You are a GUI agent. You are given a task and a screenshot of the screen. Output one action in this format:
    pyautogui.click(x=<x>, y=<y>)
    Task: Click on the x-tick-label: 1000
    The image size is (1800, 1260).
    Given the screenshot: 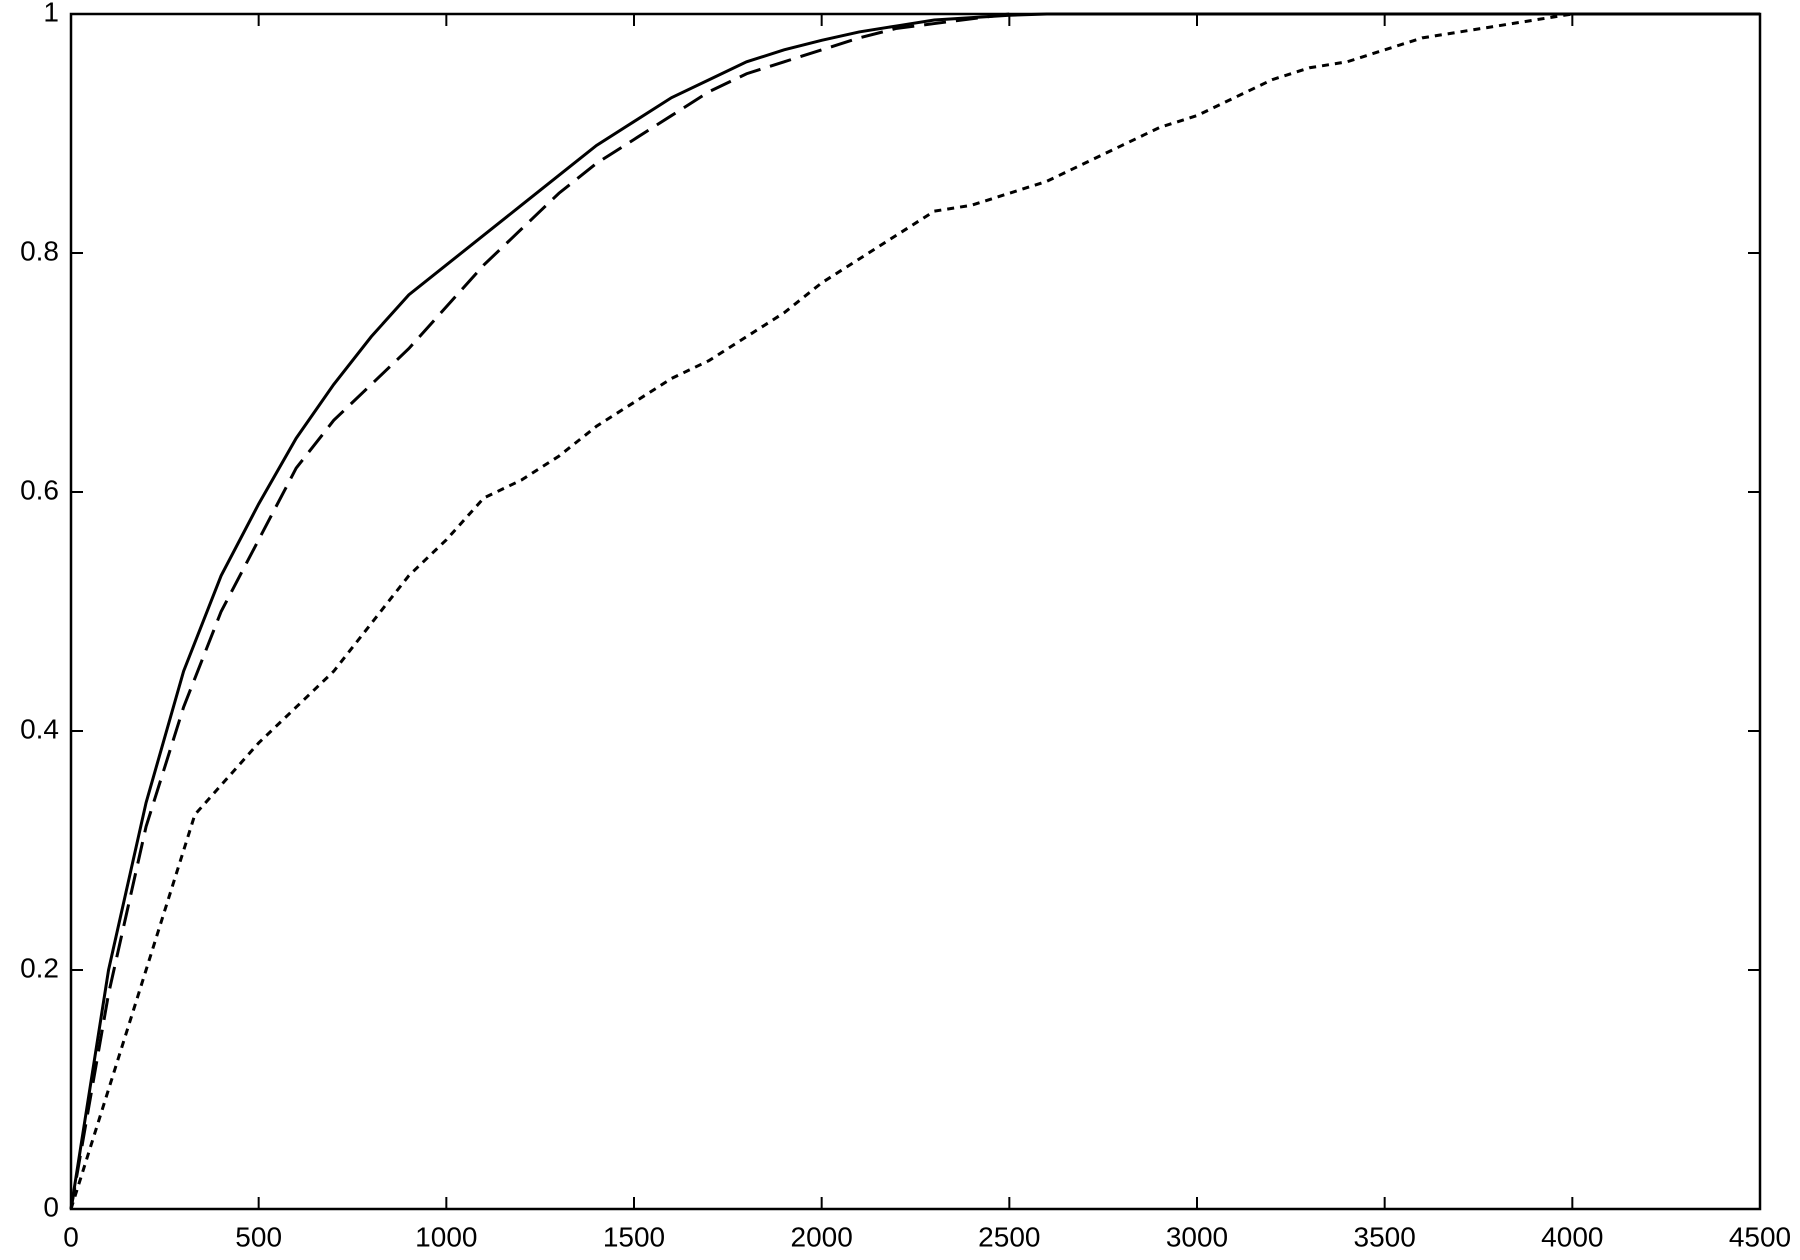 What is the action you would take?
    pyautogui.click(x=446, y=1236)
    